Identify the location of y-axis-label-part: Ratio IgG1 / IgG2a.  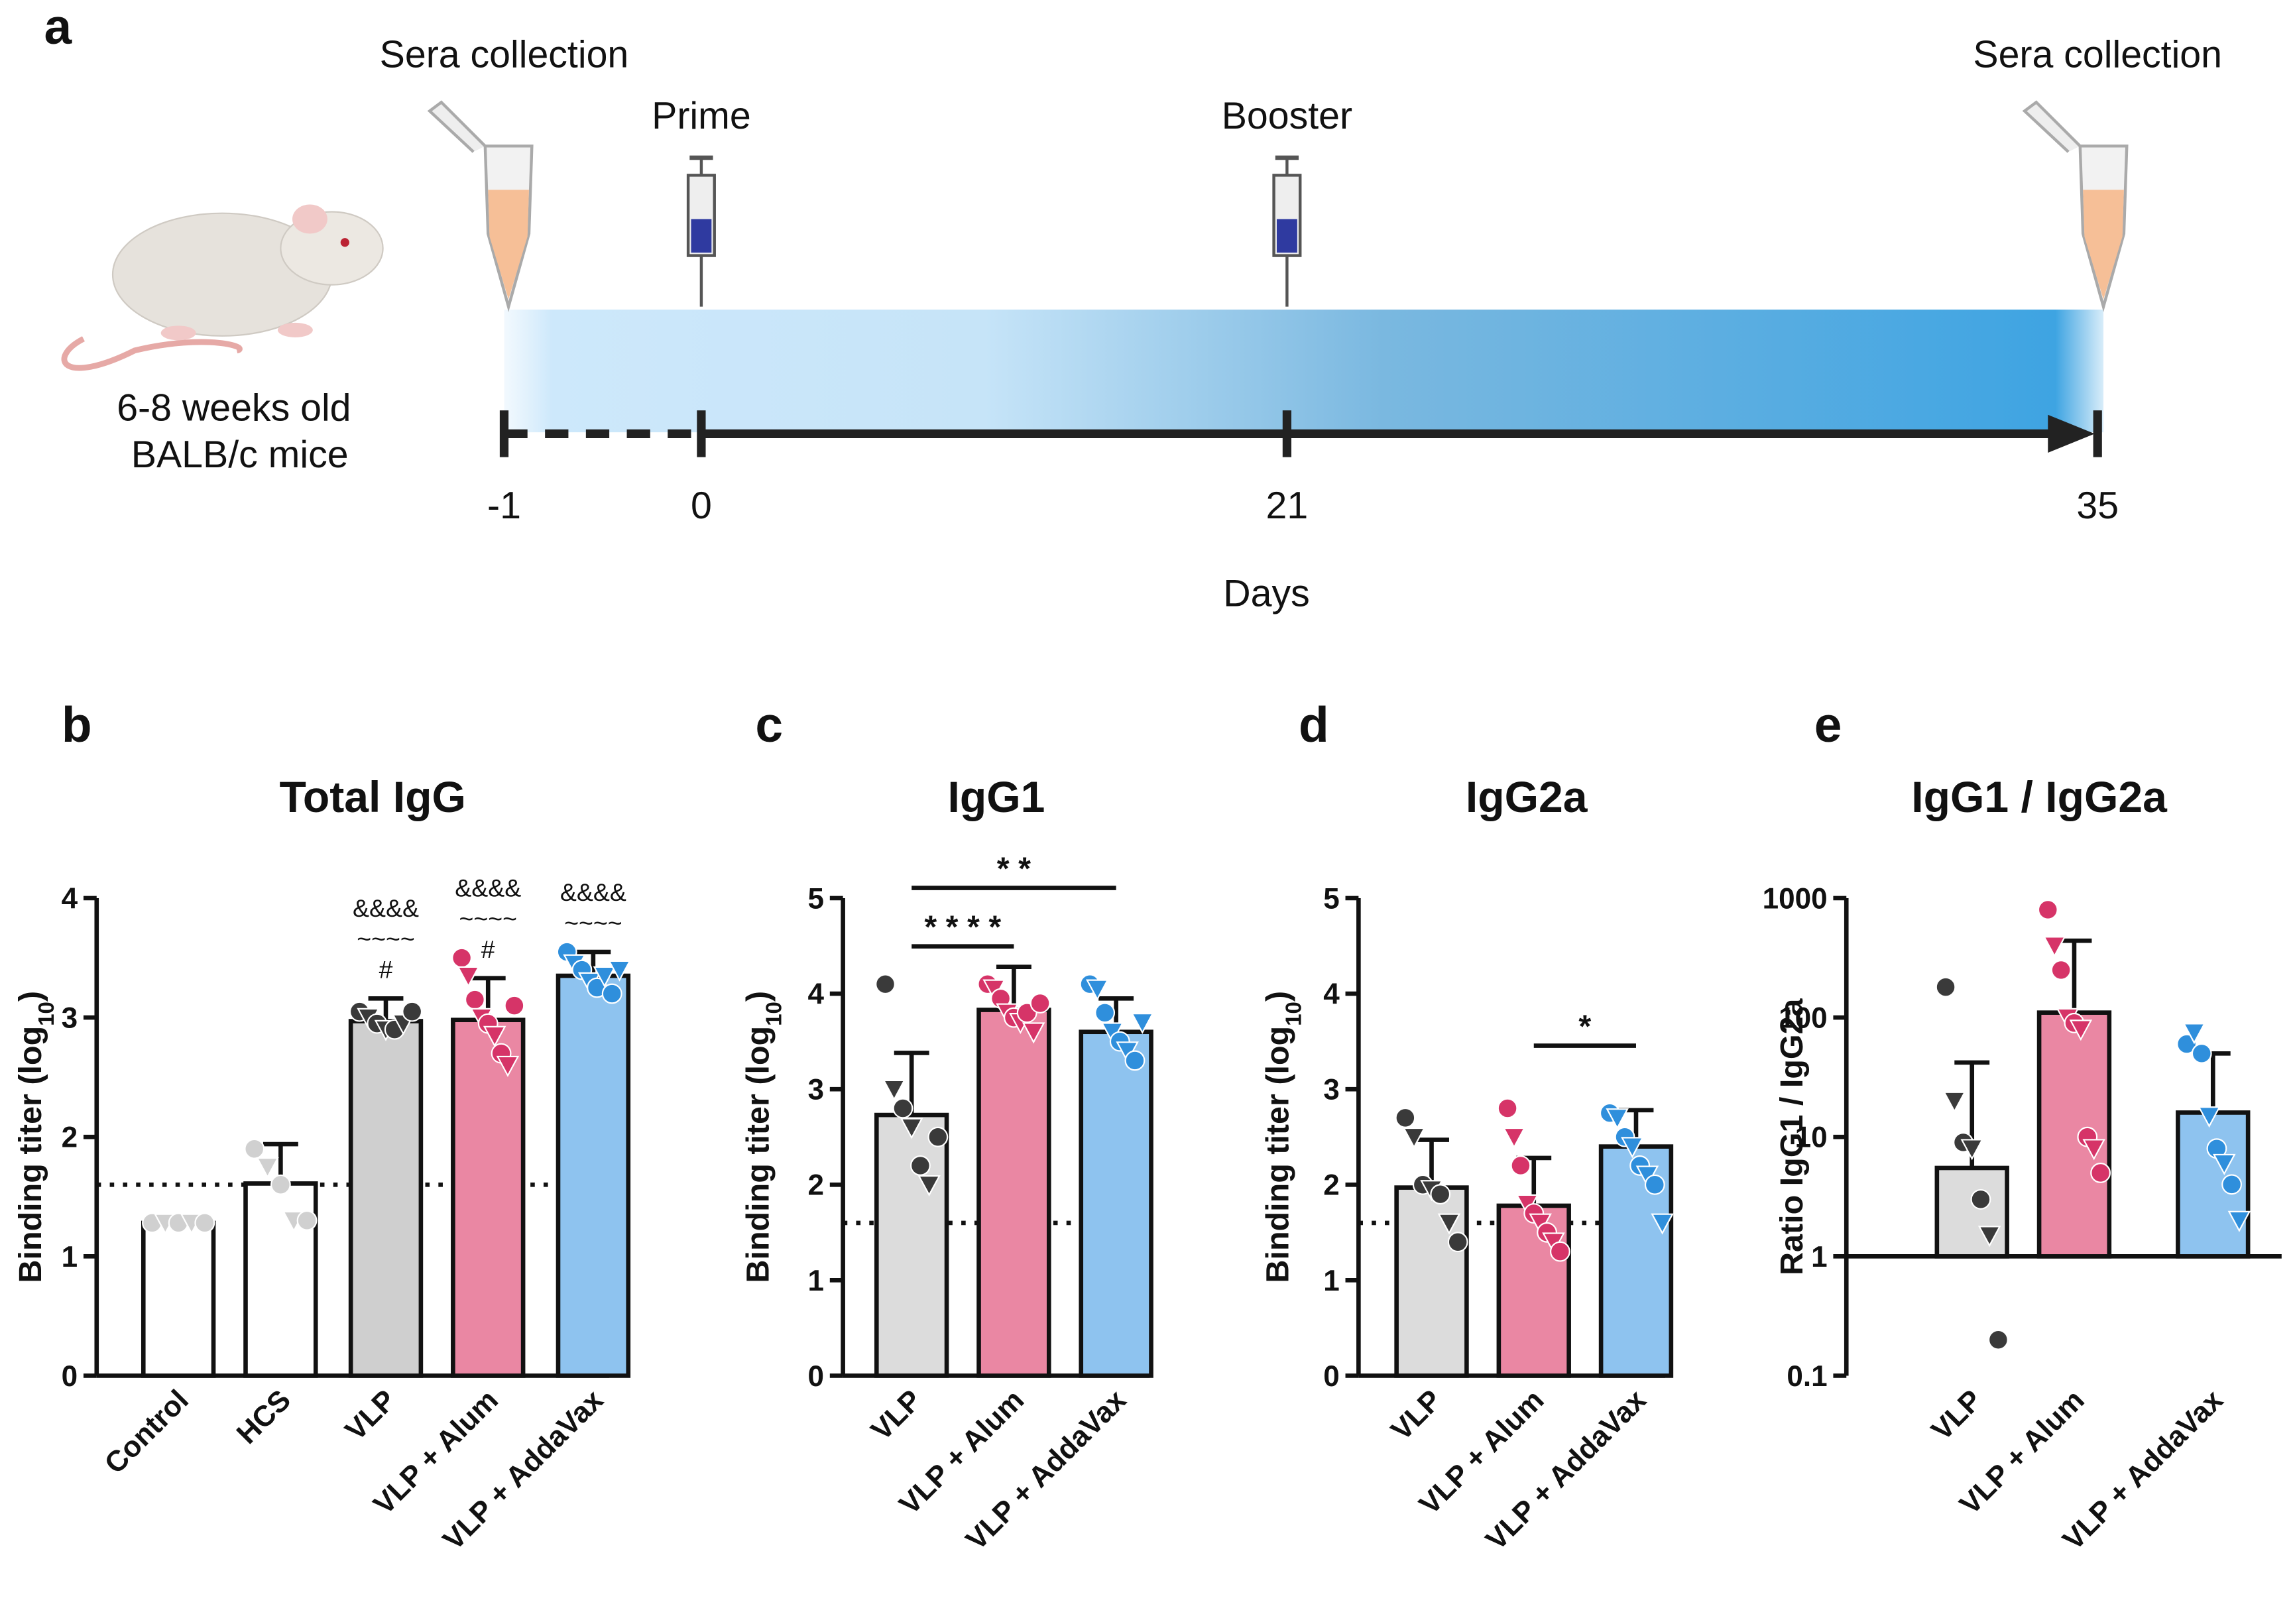
(1792, 1136).